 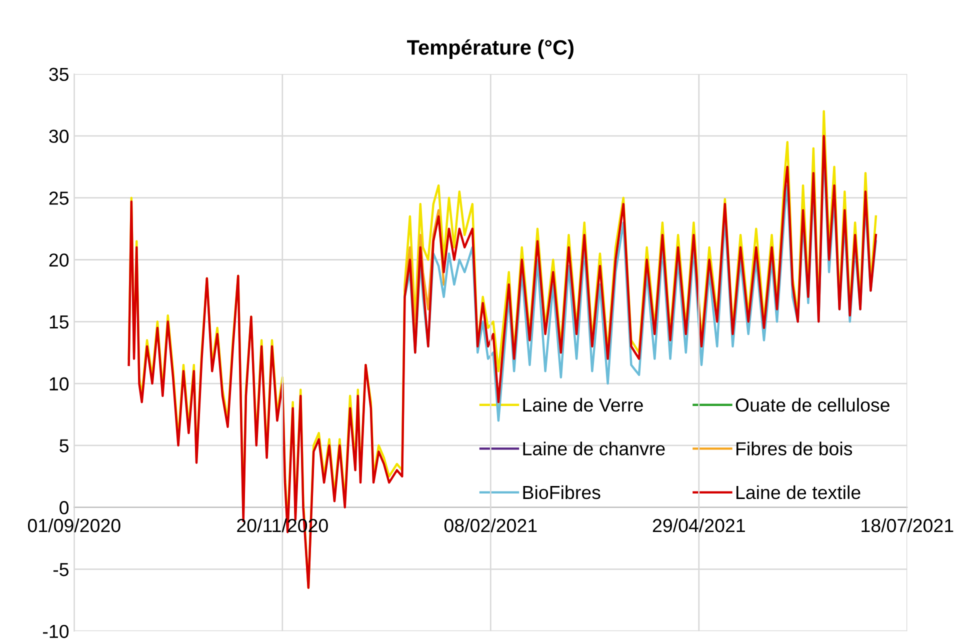 What do you see at coordinates (59, 136) in the screenshot?
I see `y-tick-label: 30` at bounding box center [59, 136].